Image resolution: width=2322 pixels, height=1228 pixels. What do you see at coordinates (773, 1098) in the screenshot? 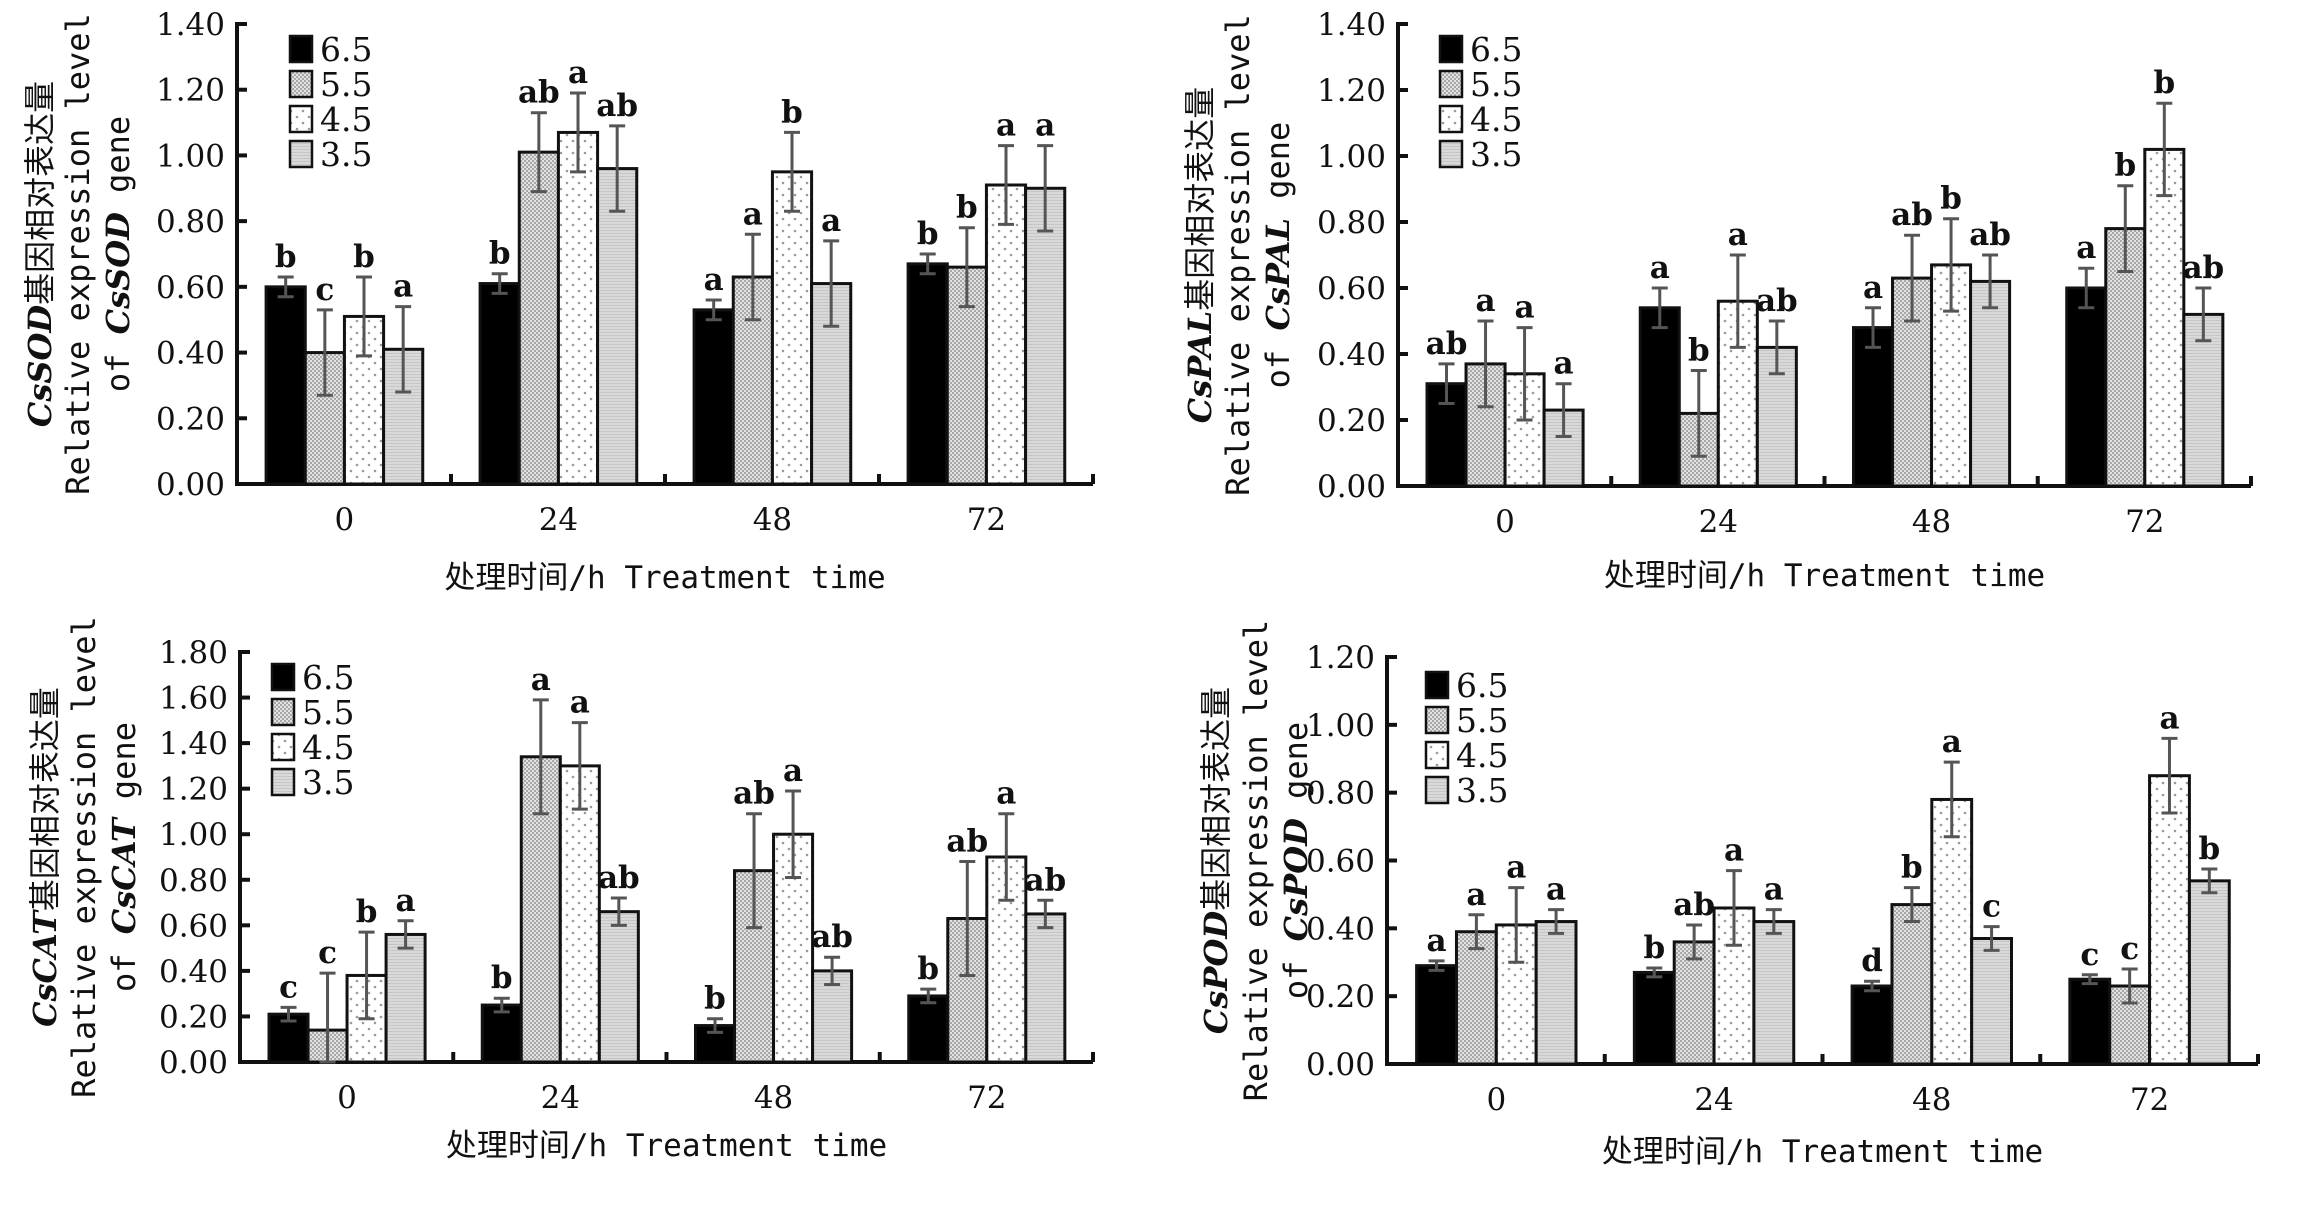
I see `x-tick-label: 48` at bounding box center [773, 1098].